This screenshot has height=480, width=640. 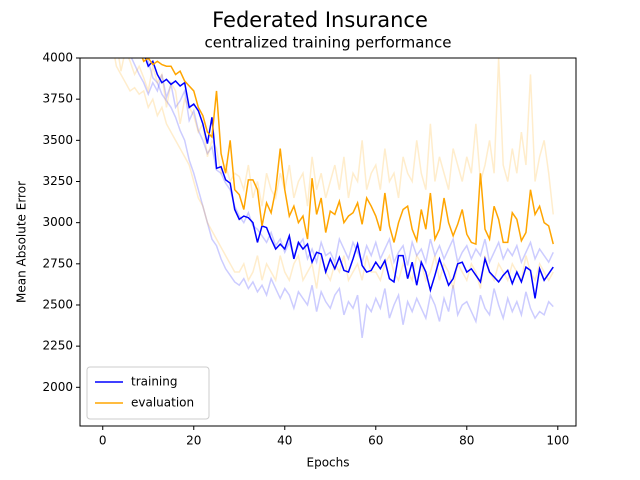 I want to click on x-axis-label: Epochs, so click(x=328, y=463).